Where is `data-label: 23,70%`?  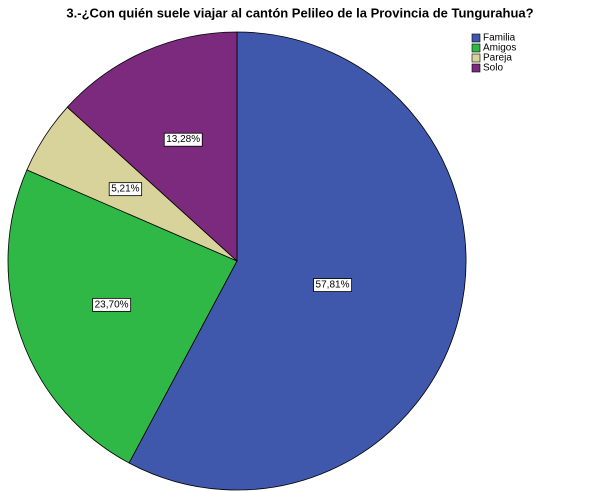 data-label: 23,70% is located at coordinates (112, 304).